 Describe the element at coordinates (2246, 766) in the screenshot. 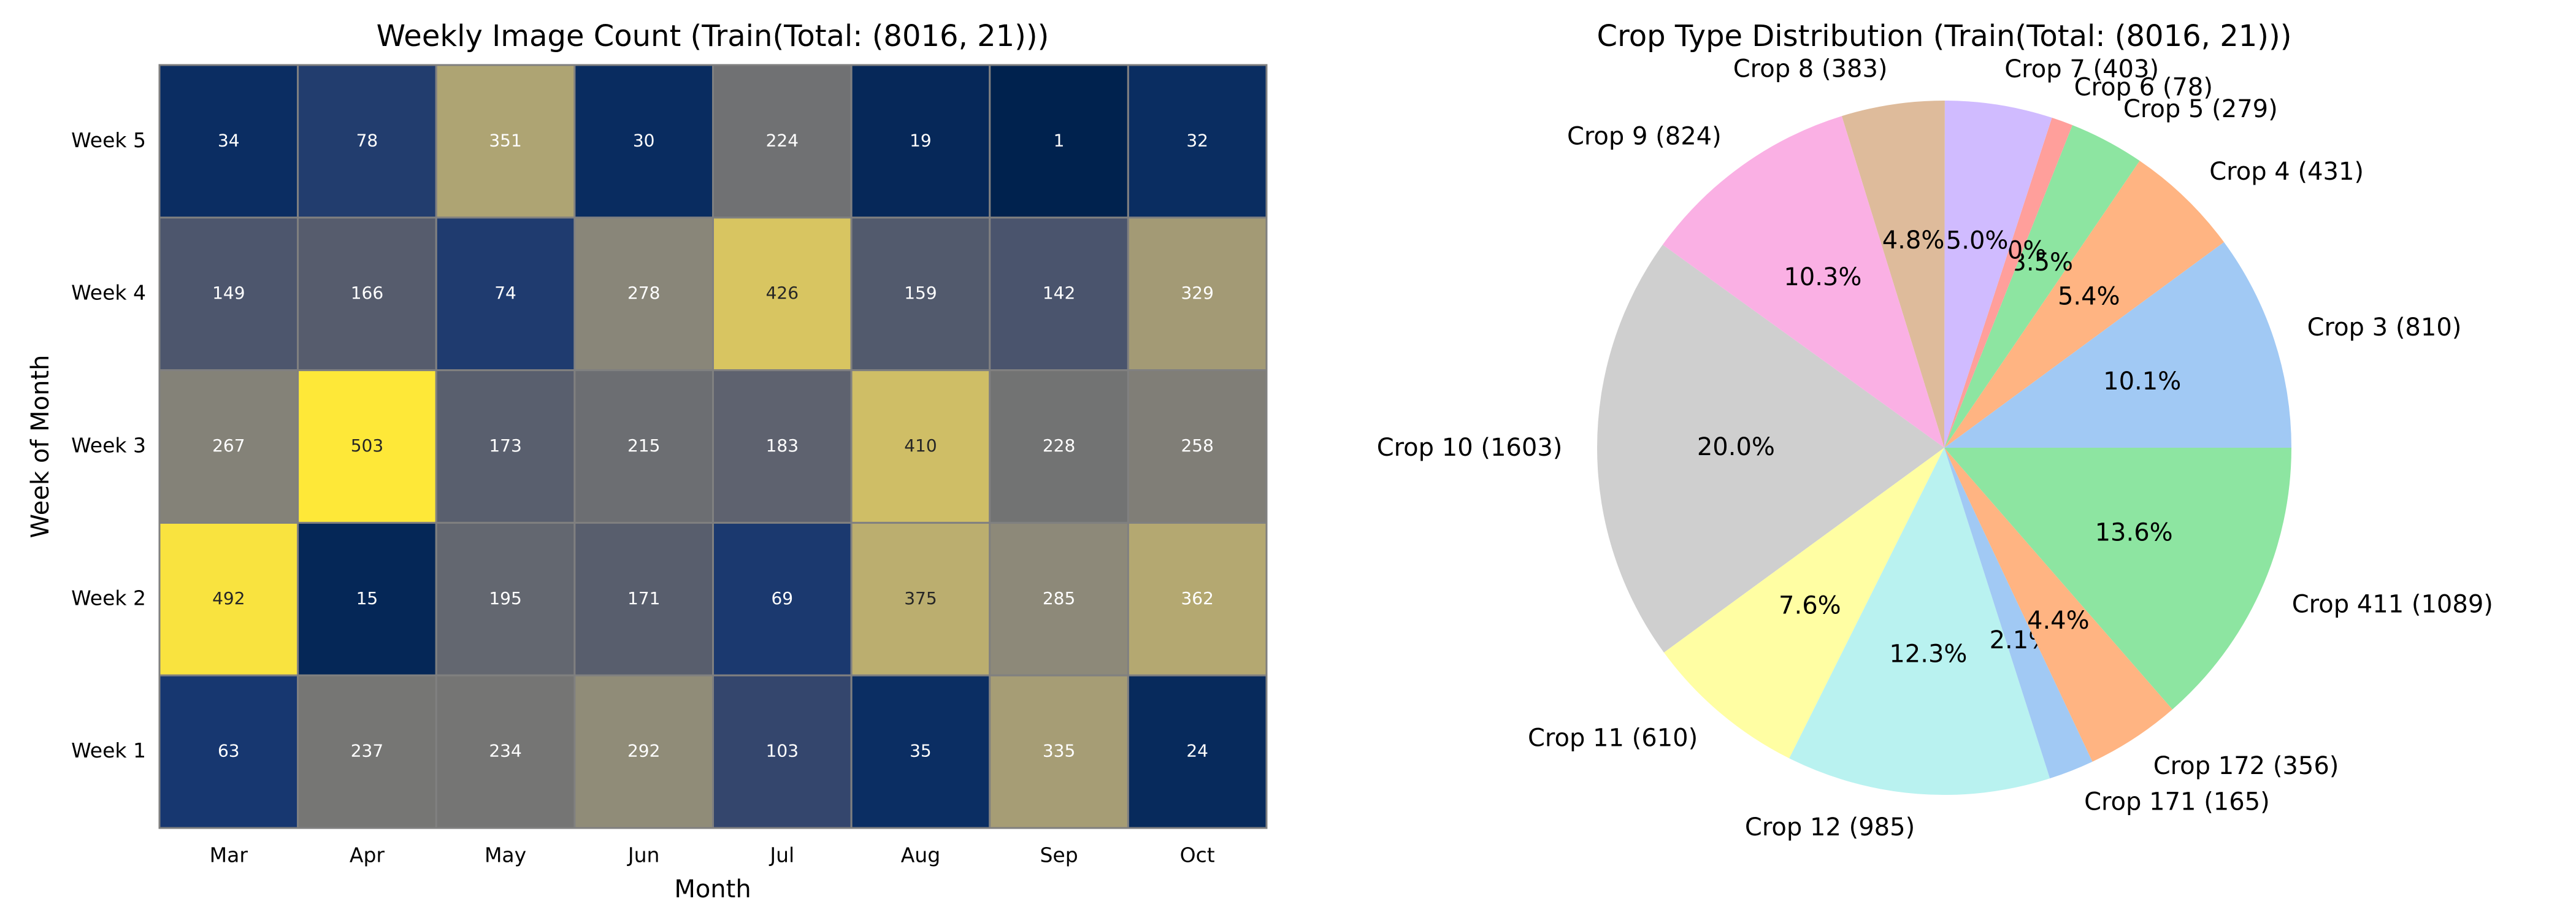

I see `slice-label: Crop 172 (356)` at that location.